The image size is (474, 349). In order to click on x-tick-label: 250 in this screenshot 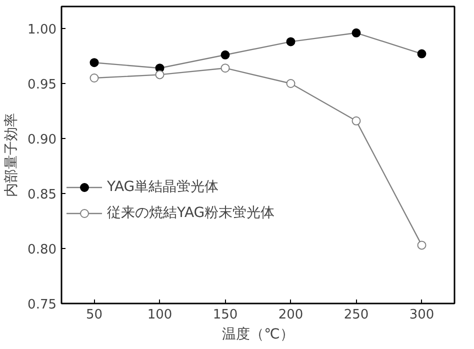, I will do `click(356, 315)`.